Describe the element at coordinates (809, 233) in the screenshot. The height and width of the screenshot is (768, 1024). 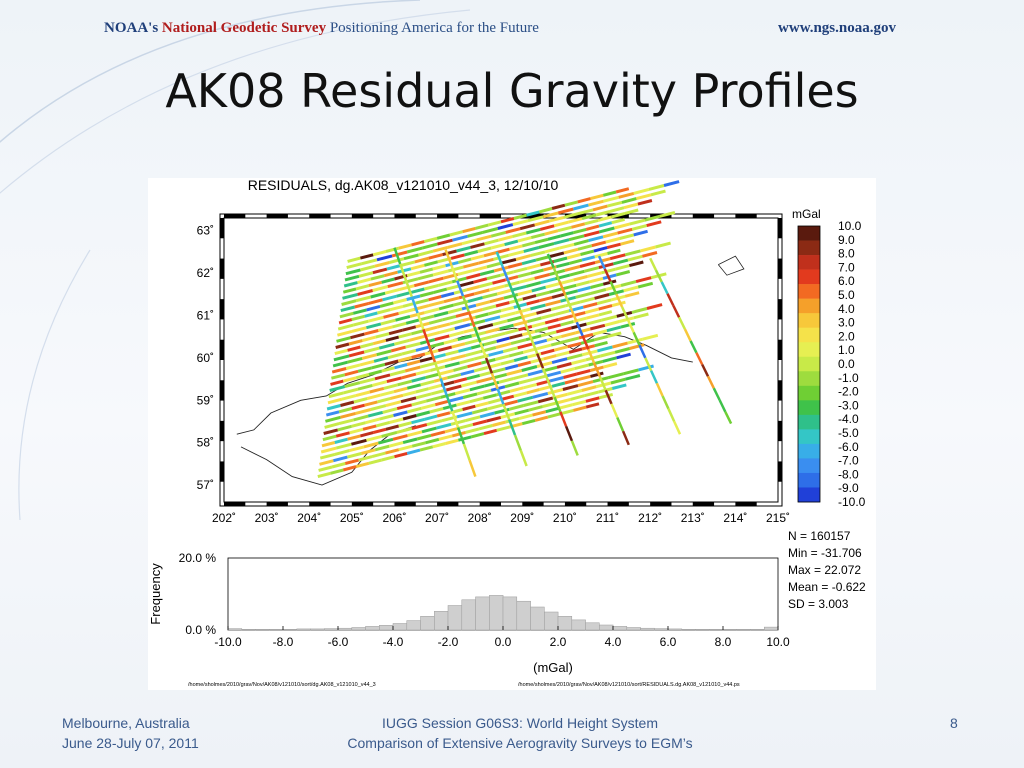
I see `colorbar-cell` at that location.